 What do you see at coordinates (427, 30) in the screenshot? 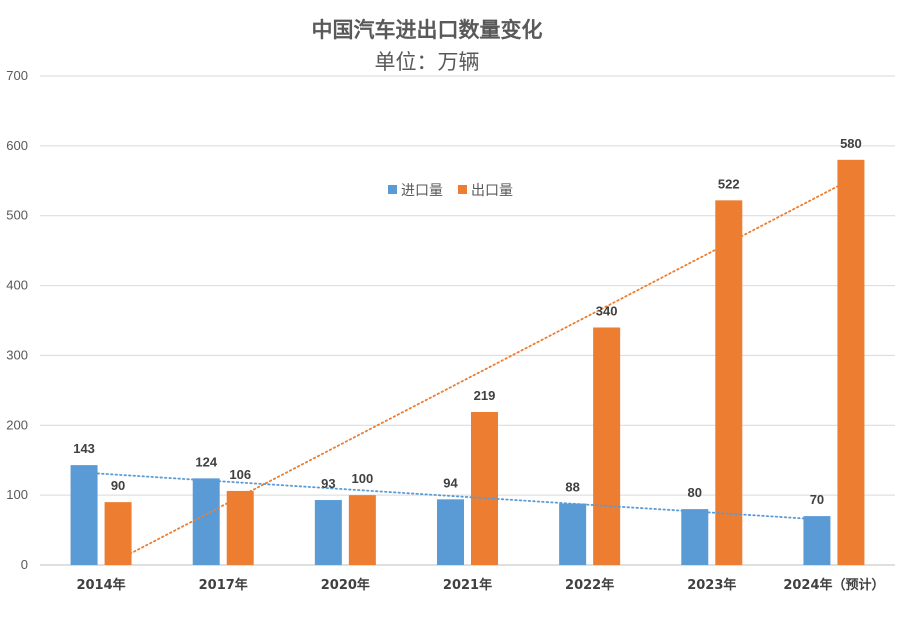
I see `chart-title: 中国汽车进出口数量变化` at bounding box center [427, 30].